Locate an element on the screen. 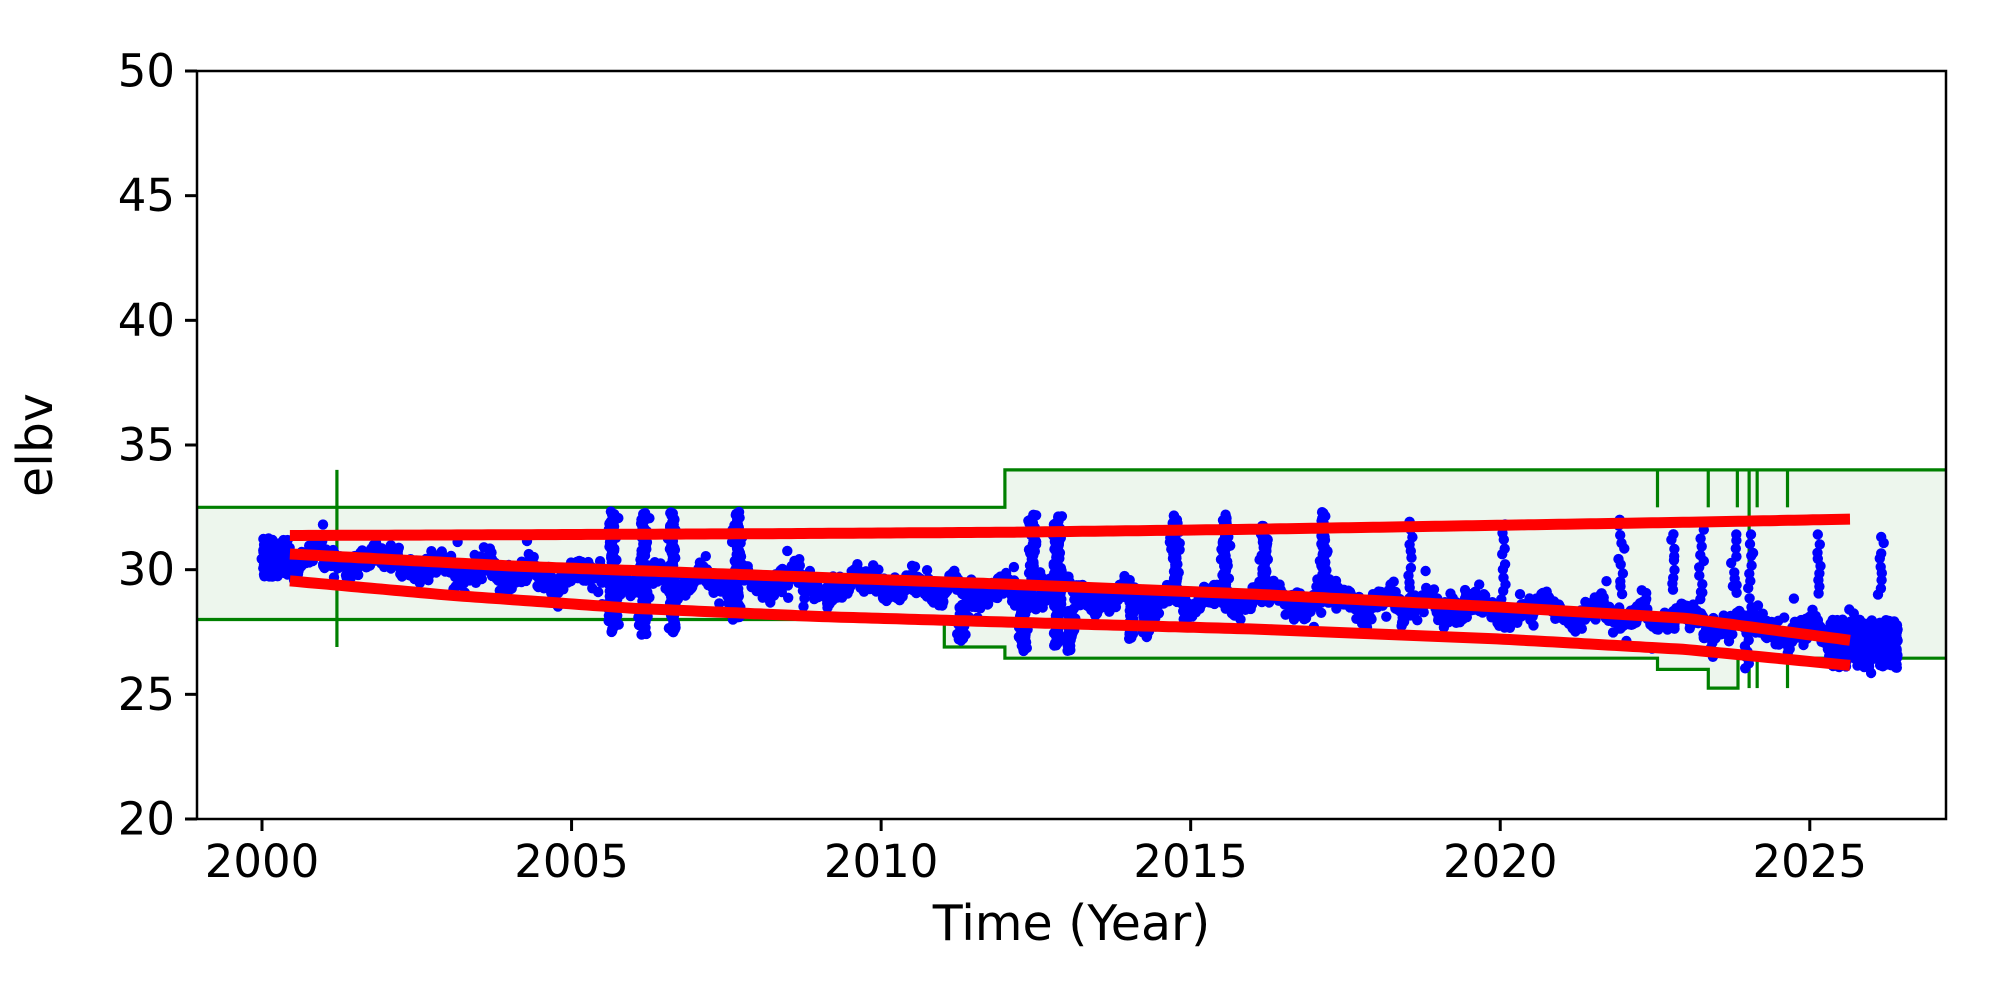 The height and width of the screenshot is (1000, 2000). y-tick-label: 35 is located at coordinates (146, 445).